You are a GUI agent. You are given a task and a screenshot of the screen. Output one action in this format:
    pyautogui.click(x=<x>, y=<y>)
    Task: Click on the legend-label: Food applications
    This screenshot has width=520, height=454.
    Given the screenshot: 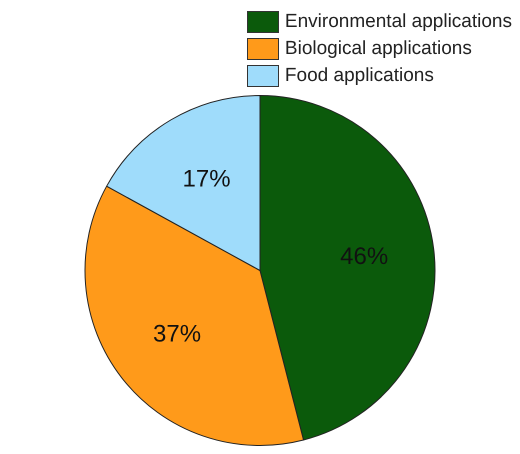 What is the action you would take?
    pyautogui.click(x=359, y=75)
    